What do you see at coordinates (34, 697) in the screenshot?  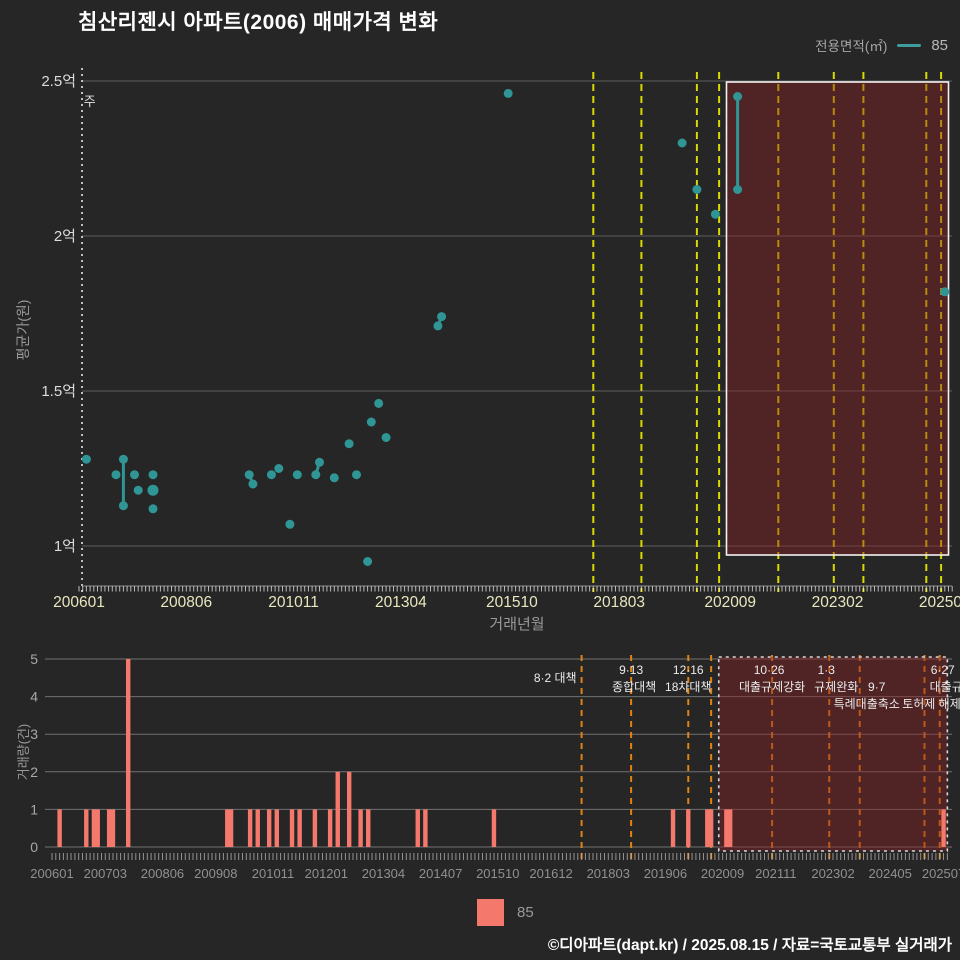 I see `volume-y-tick-label: 4` at bounding box center [34, 697].